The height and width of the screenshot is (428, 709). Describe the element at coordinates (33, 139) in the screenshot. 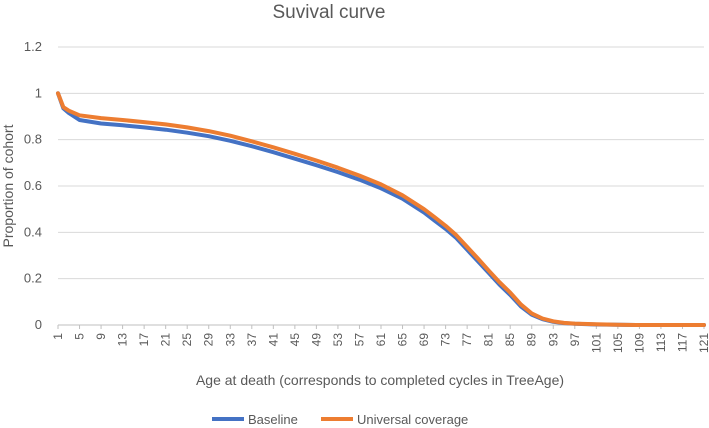

I see `y-tick-label: 0.8` at that location.